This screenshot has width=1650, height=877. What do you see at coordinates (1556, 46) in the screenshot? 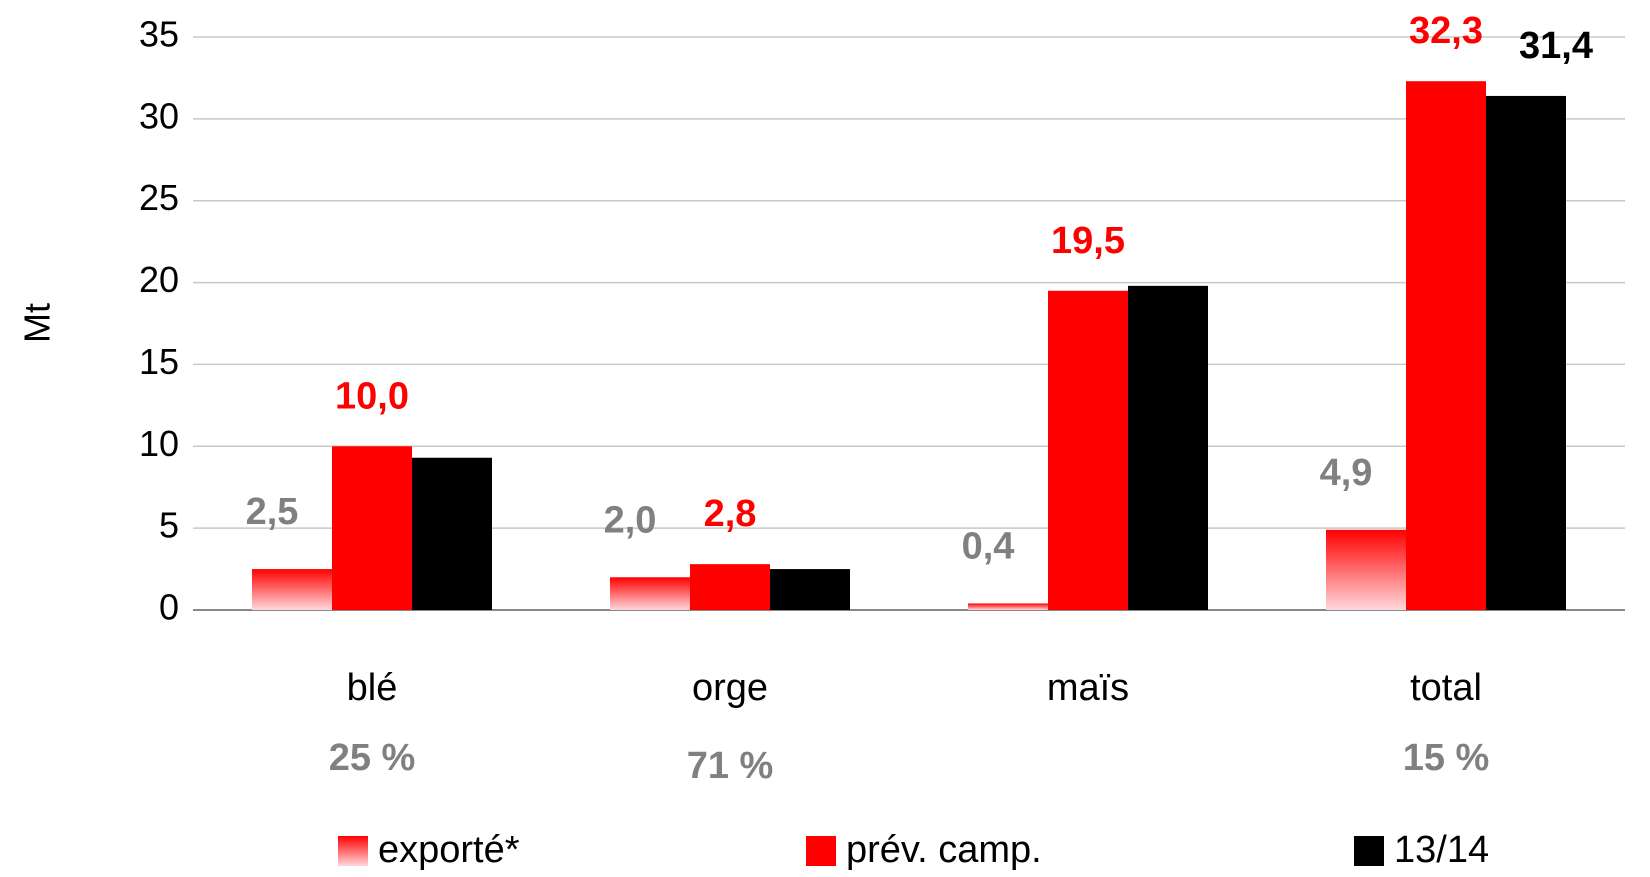
I see `value-label: 31,4` at bounding box center [1556, 46].